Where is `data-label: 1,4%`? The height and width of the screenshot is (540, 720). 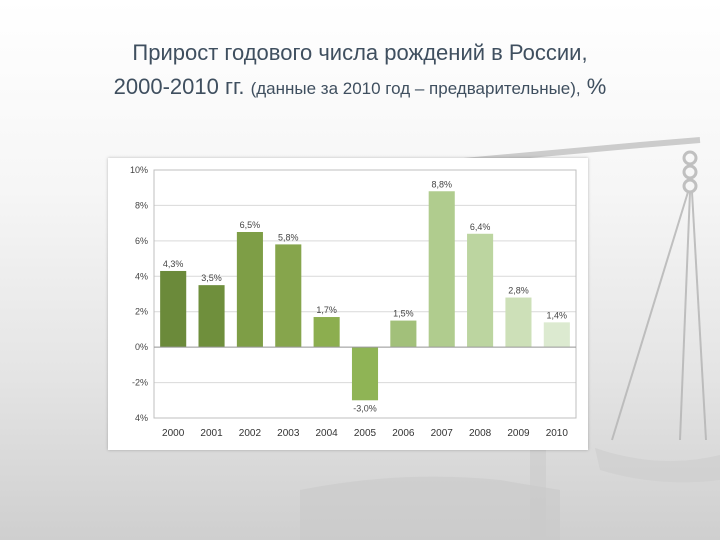 data-label: 1,4% is located at coordinates (557, 315).